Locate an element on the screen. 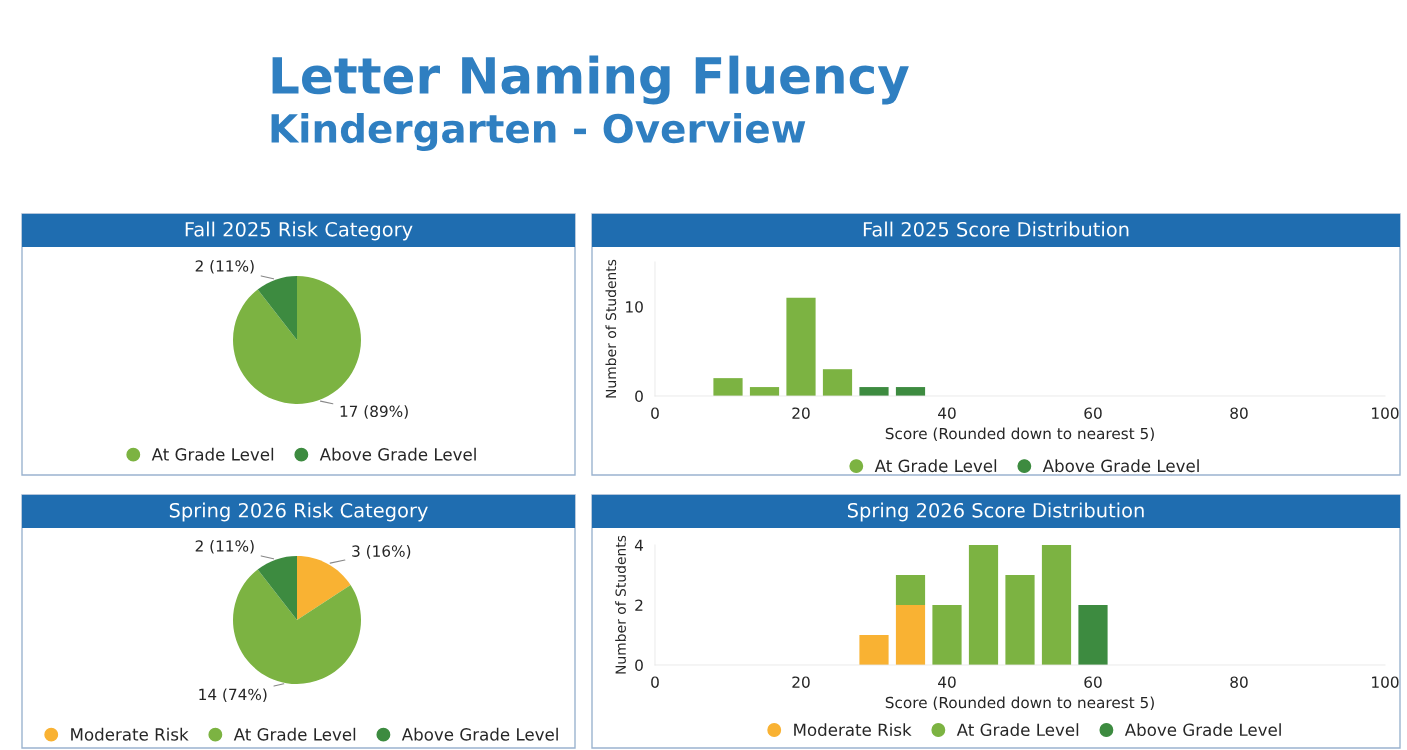 The width and height of the screenshot is (1407, 750). y-tick-label: 10 is located at coordinates (634, 307).